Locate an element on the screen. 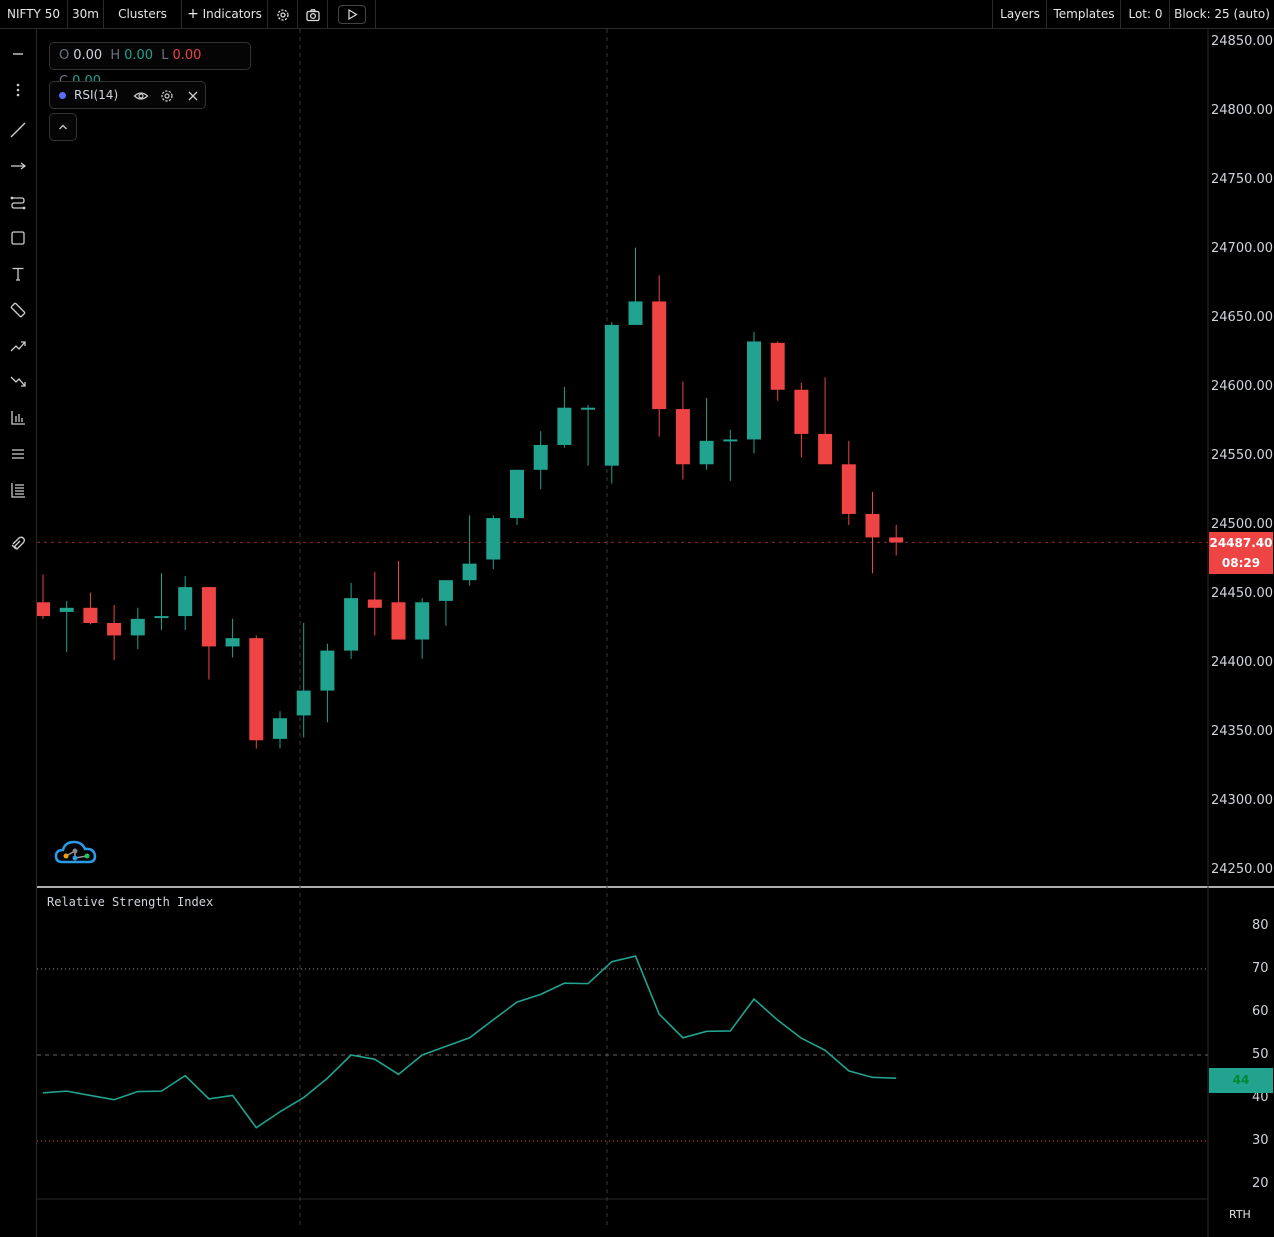 This screenshot has height=1237, width=1274. ruler-icon is located at coordinates (18, 310).